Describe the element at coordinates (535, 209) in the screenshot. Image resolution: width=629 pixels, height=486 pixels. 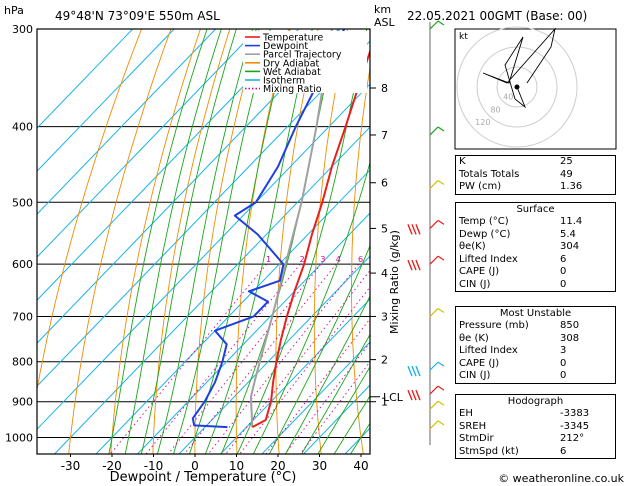
I see `surface-title: Surface` at that location.